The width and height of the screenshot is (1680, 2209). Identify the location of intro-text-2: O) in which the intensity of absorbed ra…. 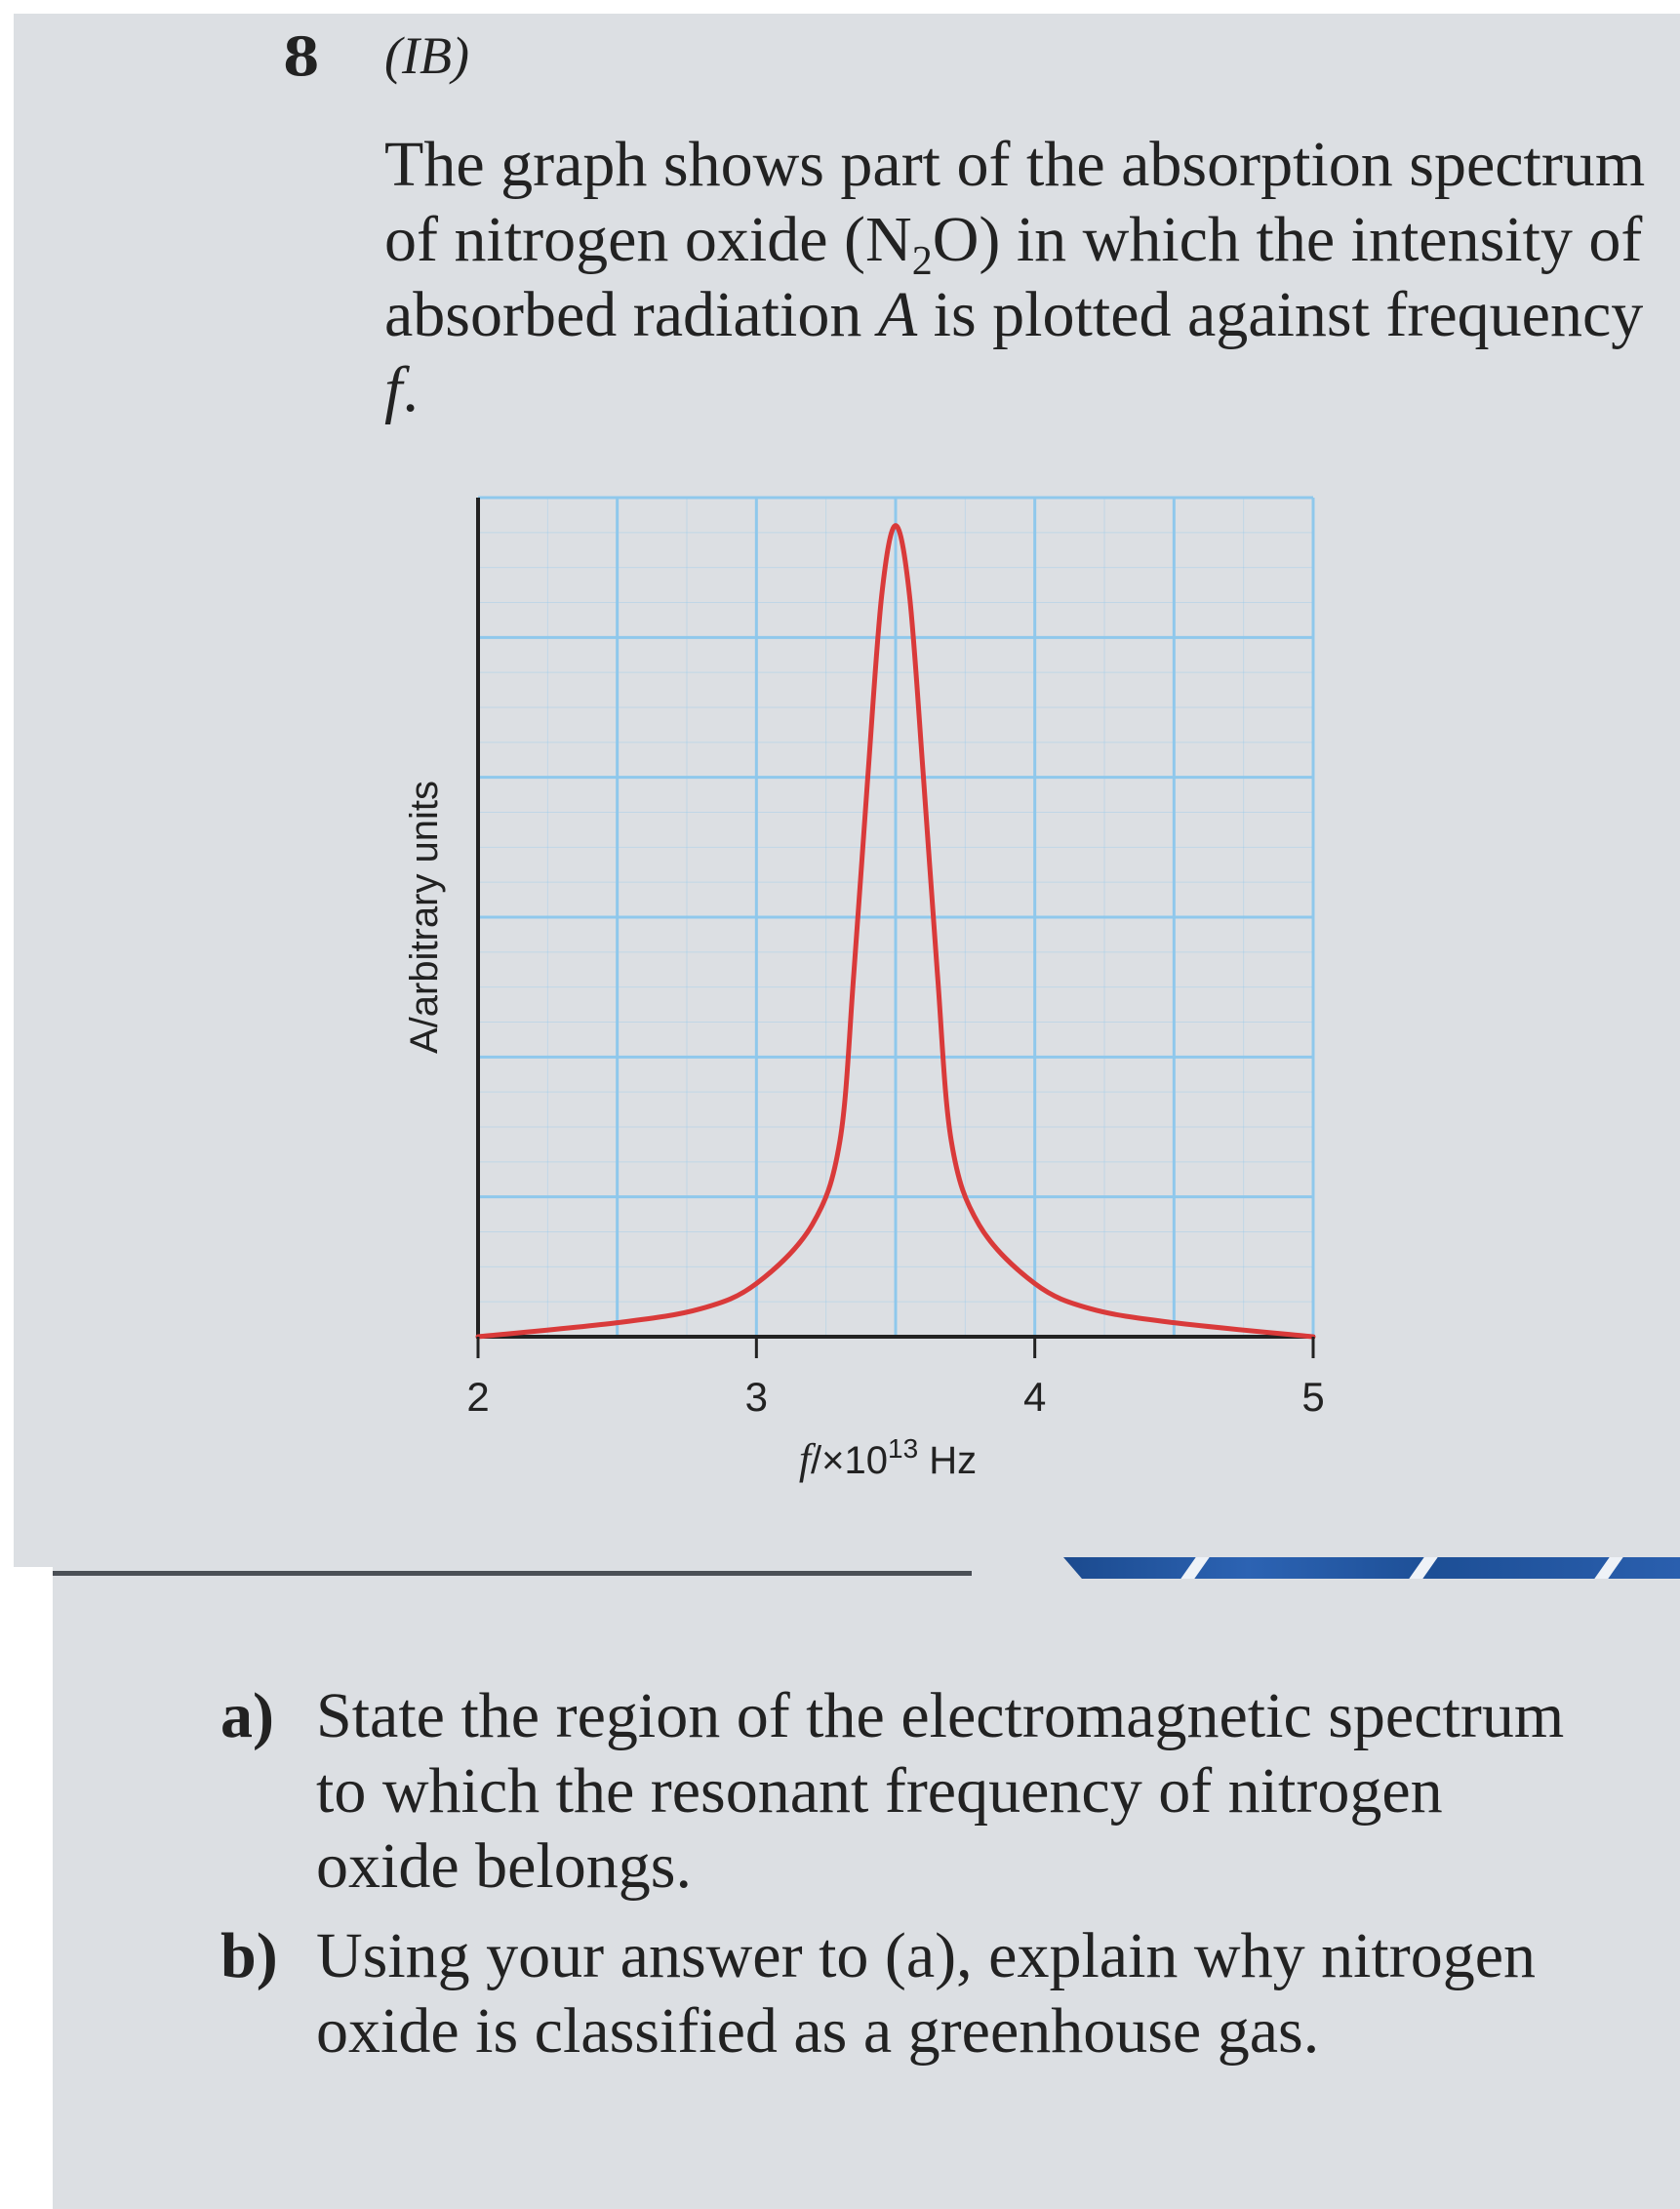
(1013, 277).